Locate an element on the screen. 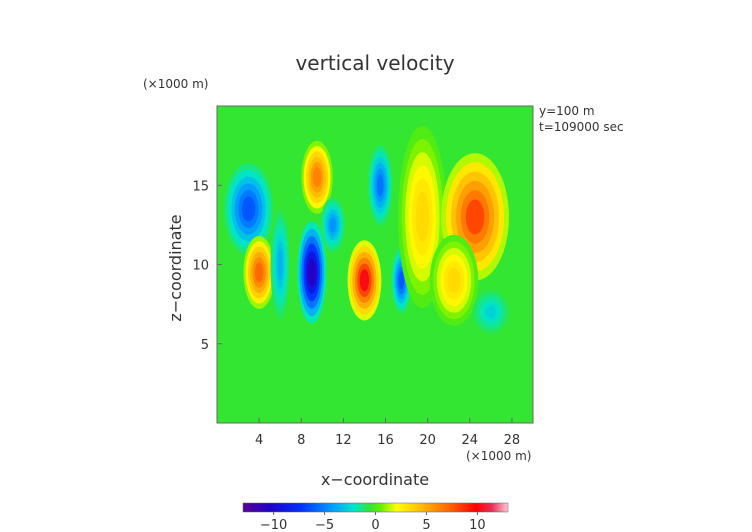 The image size is (752, 532). x-axis-label: x−coordinate is located at coordinates (375, 479).